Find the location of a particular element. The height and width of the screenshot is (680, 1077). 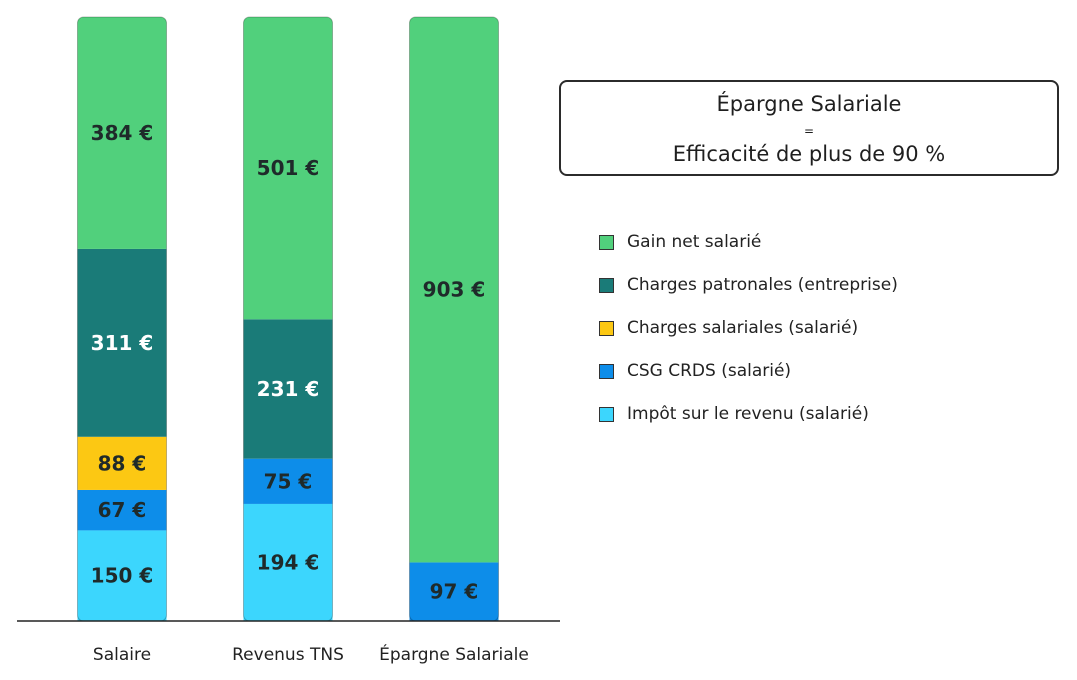

legend-label: Gain net salarié is located at coordinates (694, 242).